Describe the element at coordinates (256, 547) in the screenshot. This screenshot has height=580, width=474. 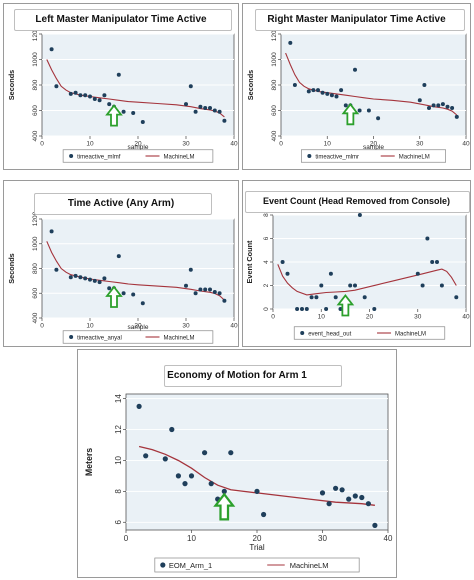
I see `x-axis-label: Trial` at that location.